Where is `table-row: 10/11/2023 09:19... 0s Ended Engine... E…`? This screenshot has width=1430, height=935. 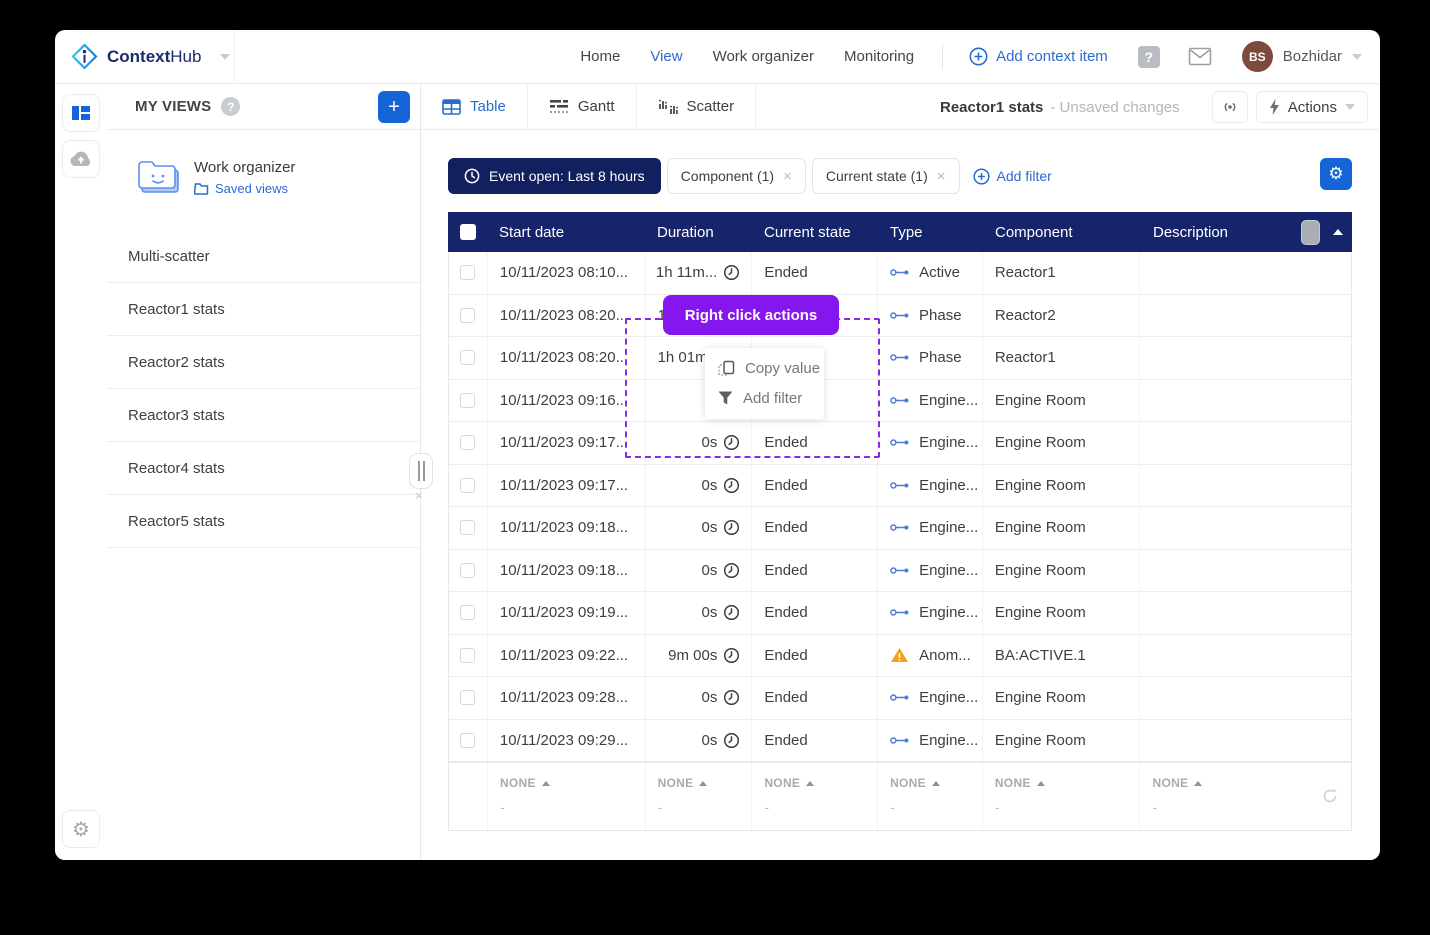 table-row: 10/11/2023 09:19... 0s Ended Engine... E… is located at coordinates (900, 613).